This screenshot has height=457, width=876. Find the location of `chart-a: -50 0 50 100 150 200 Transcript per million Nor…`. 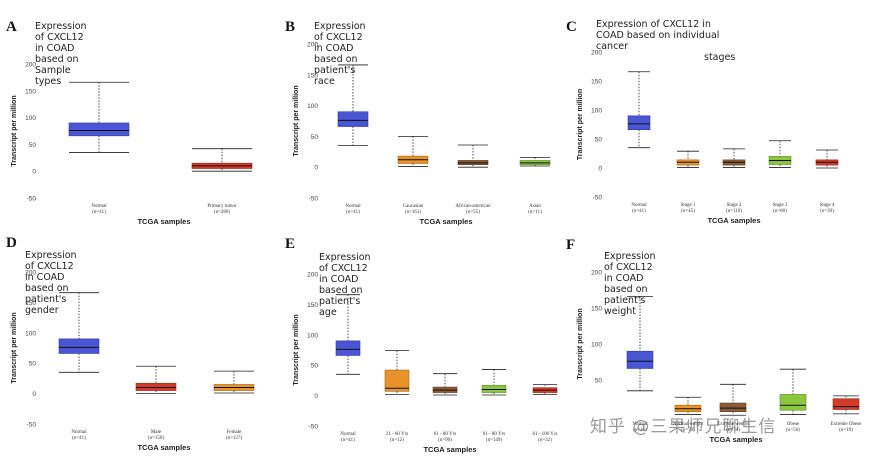

chart-a: -50 0 50 100 150 200 Transcript per million Nor… is located at coordinates (132, 144).